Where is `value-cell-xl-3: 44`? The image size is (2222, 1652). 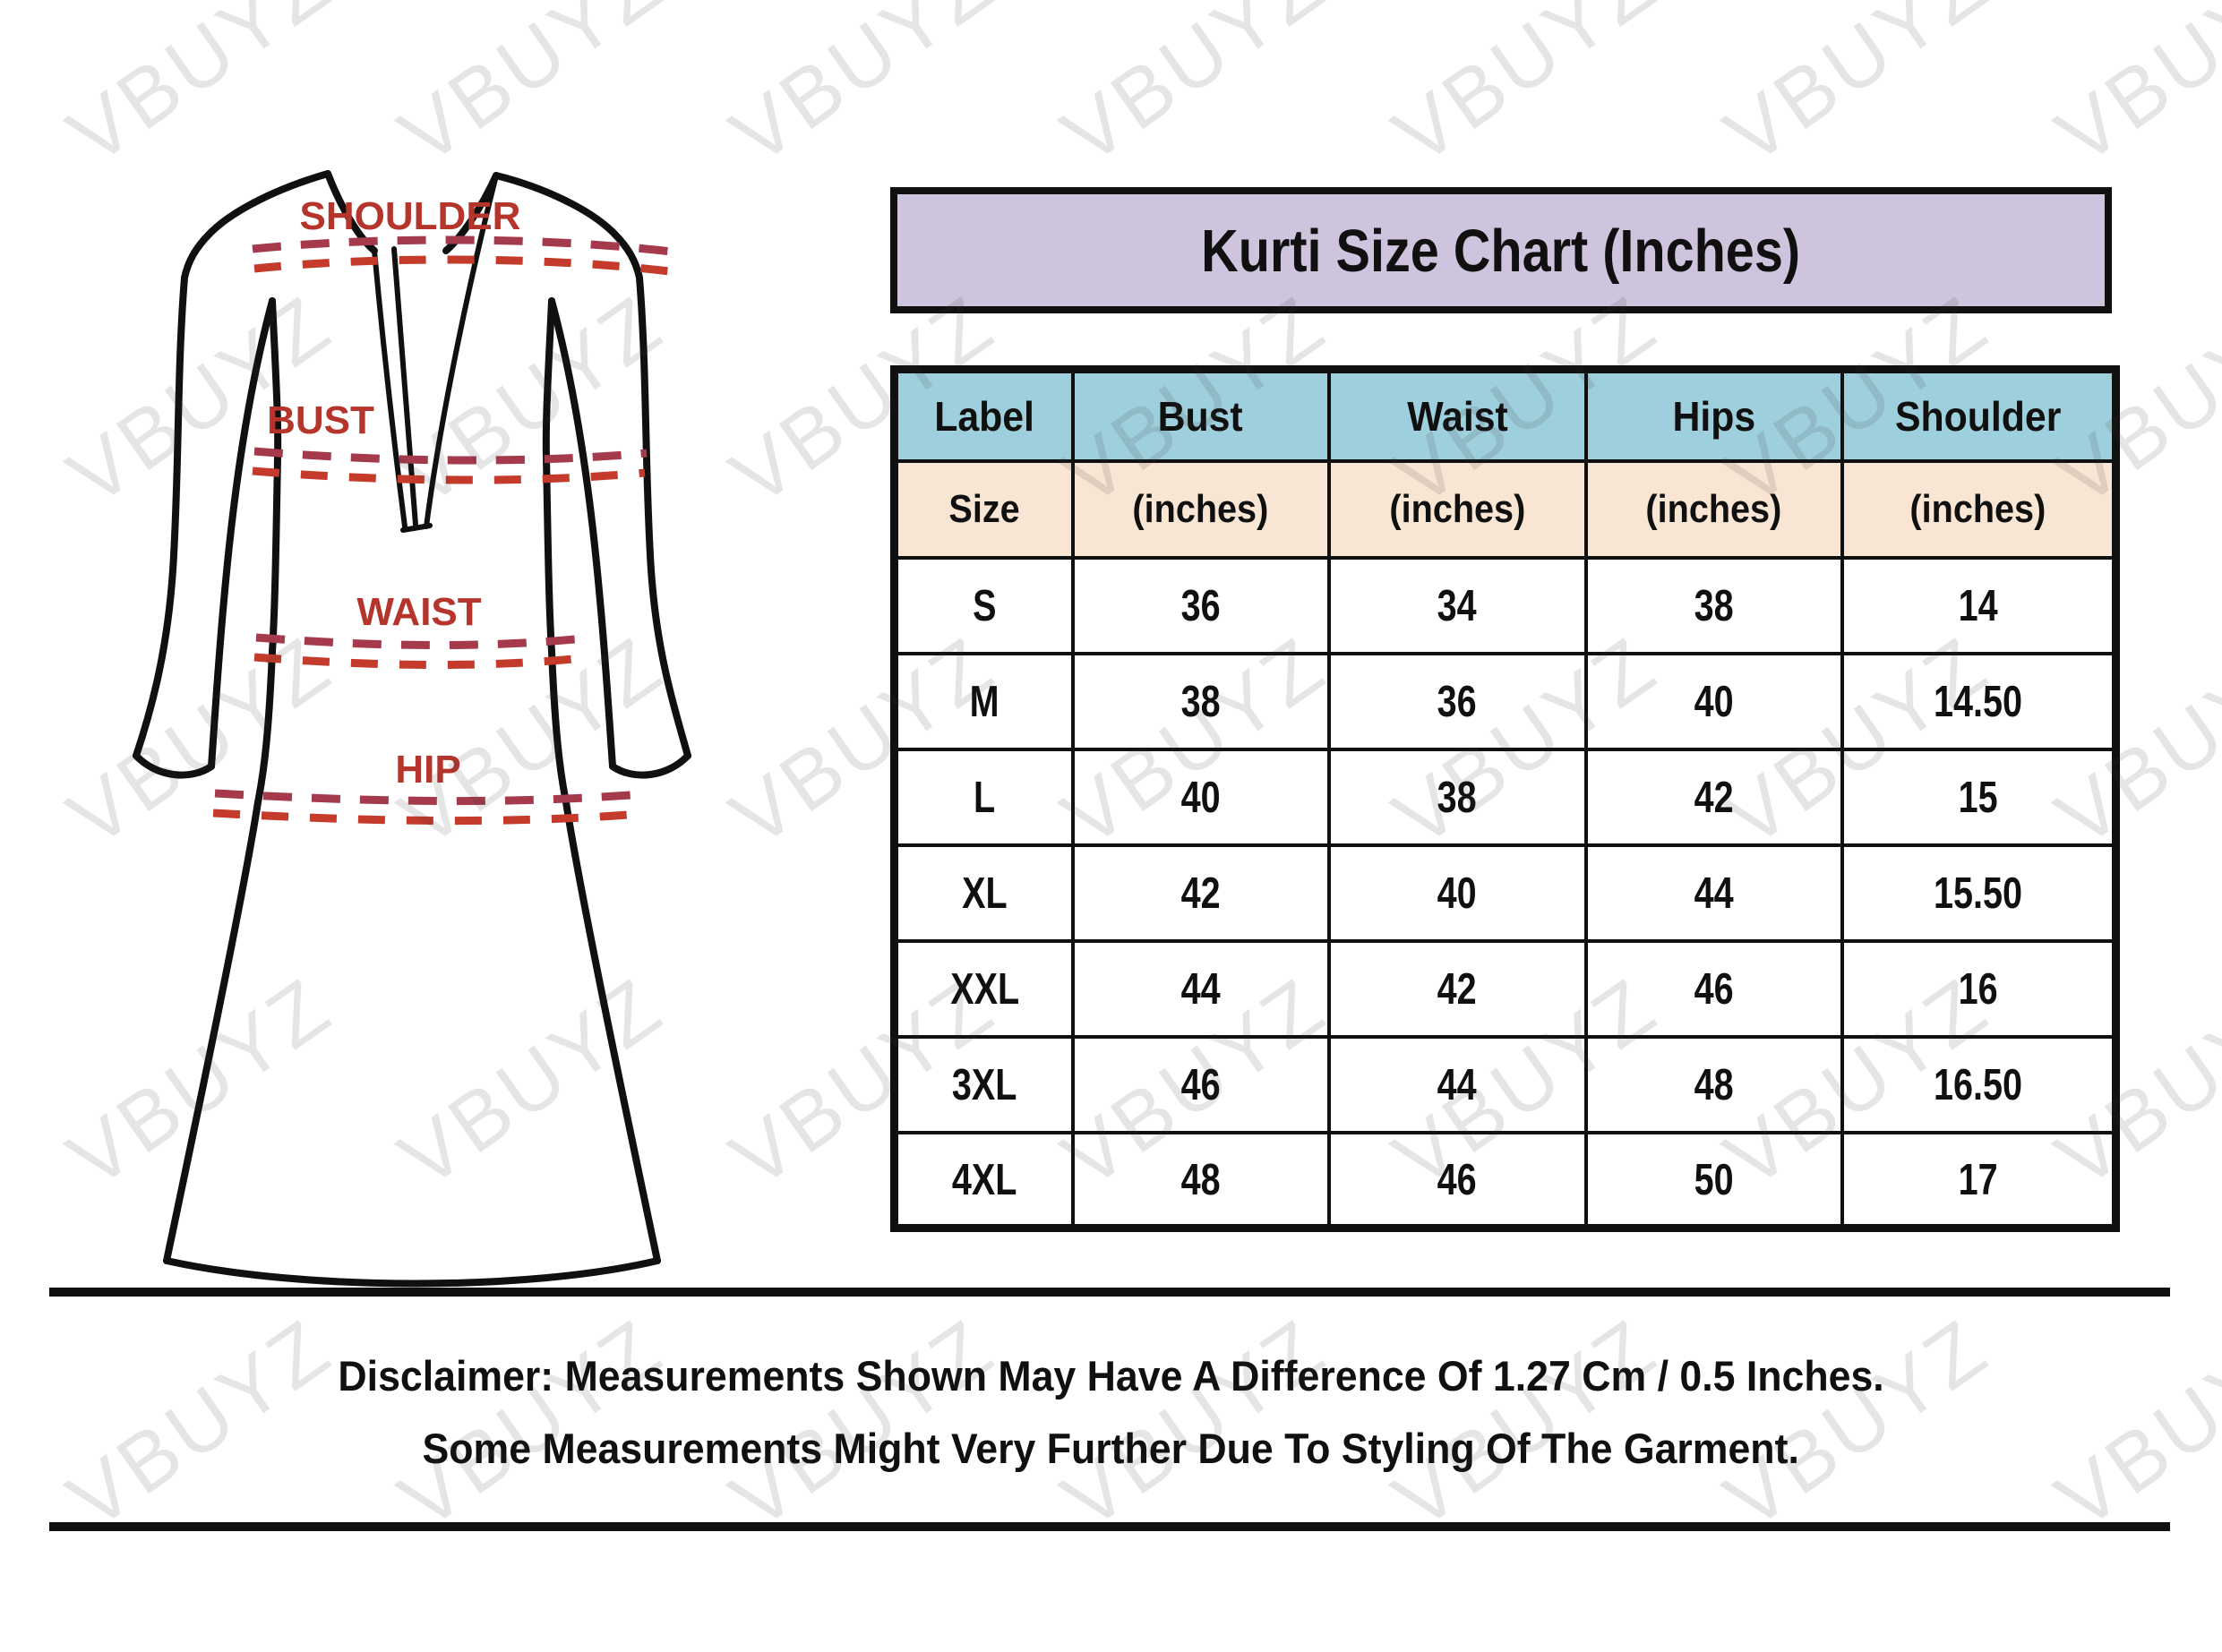
value-cell-xl-3: 44 is located at coordinates (1713, 893).